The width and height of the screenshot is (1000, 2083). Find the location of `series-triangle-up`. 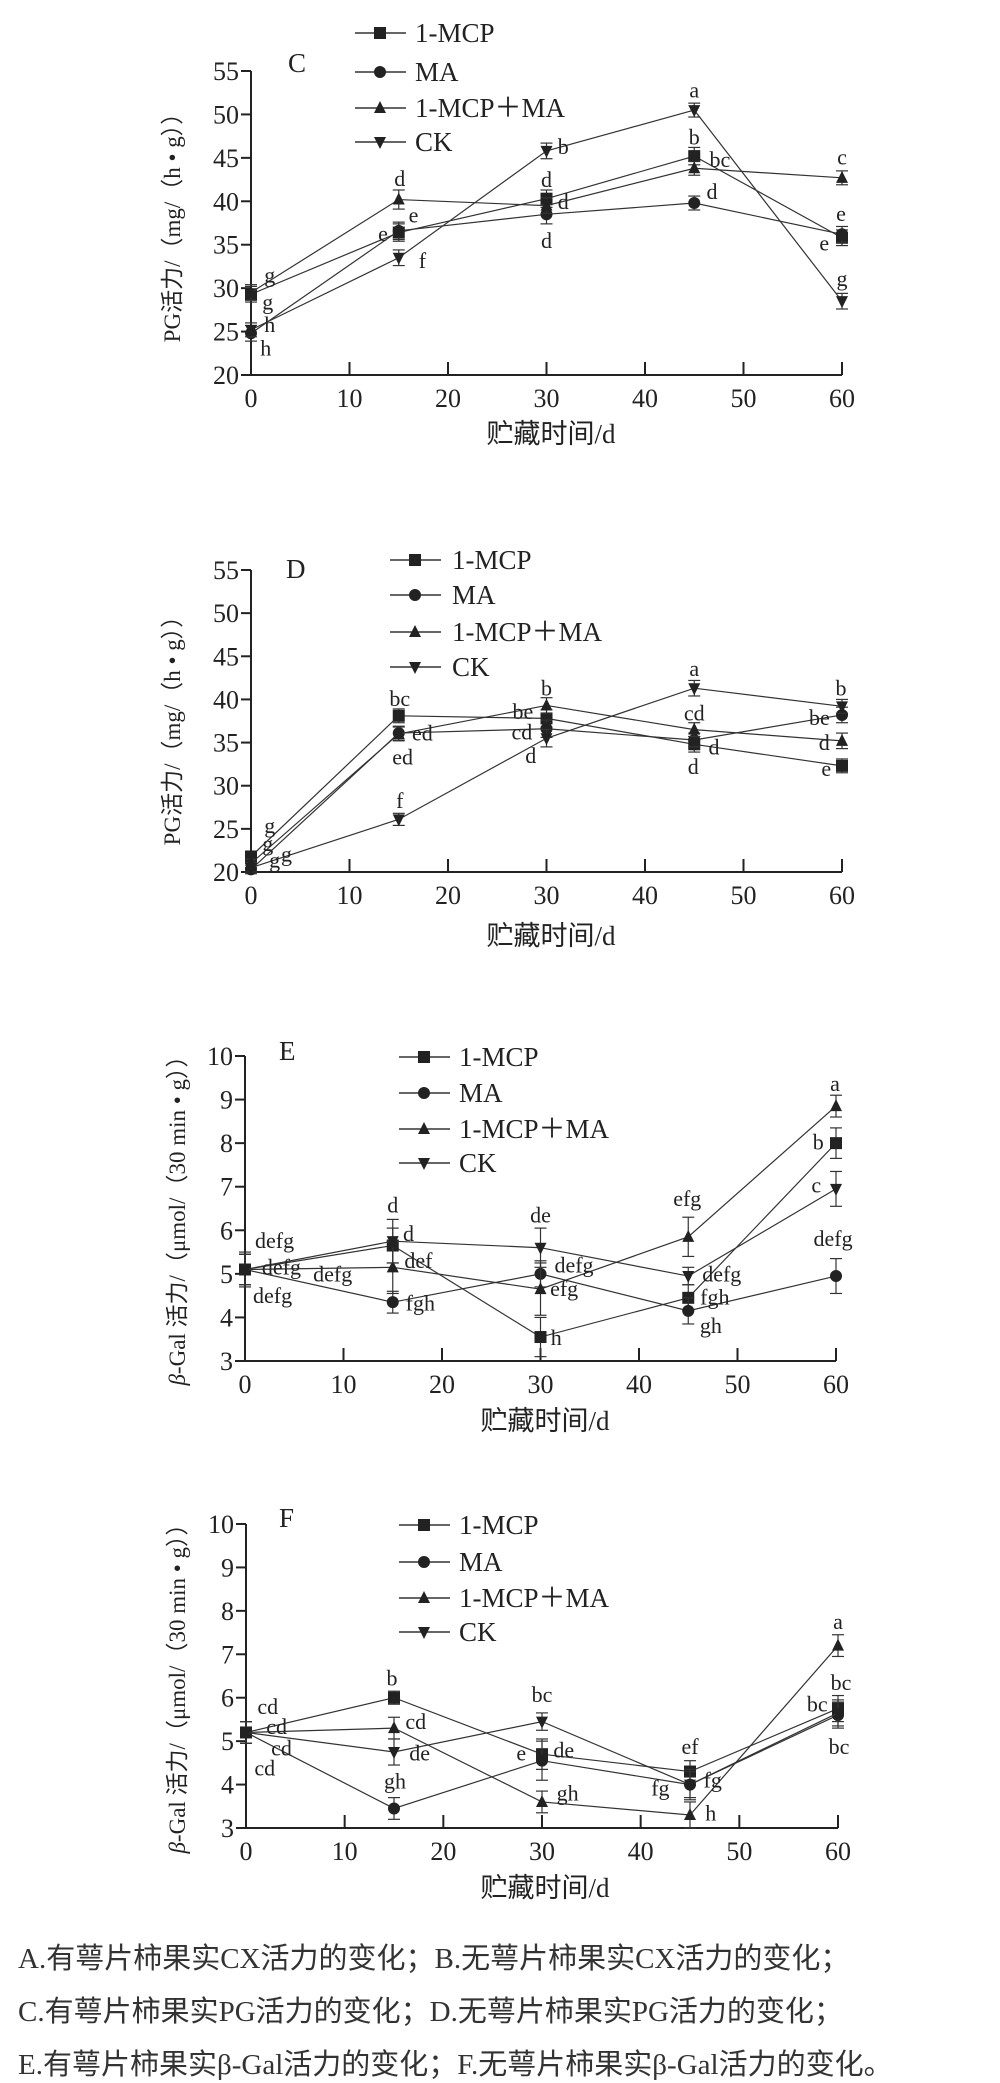

series-triangle-up is located at coordinates (542, 1731).